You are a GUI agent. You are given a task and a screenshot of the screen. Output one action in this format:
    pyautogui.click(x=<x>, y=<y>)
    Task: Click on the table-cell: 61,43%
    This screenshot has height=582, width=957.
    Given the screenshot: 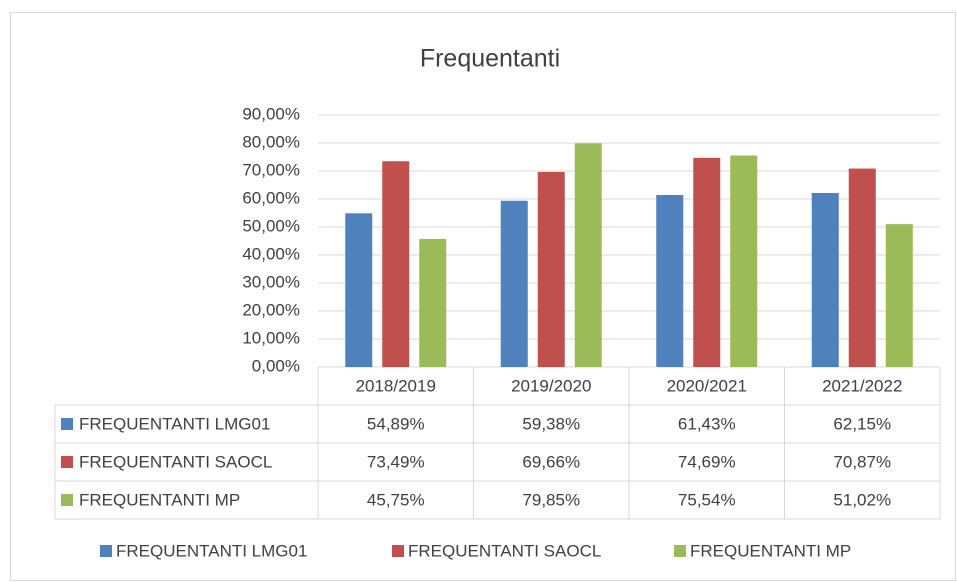 What is the action you would take?
    pyautogui.click(x=707, y=423)
    